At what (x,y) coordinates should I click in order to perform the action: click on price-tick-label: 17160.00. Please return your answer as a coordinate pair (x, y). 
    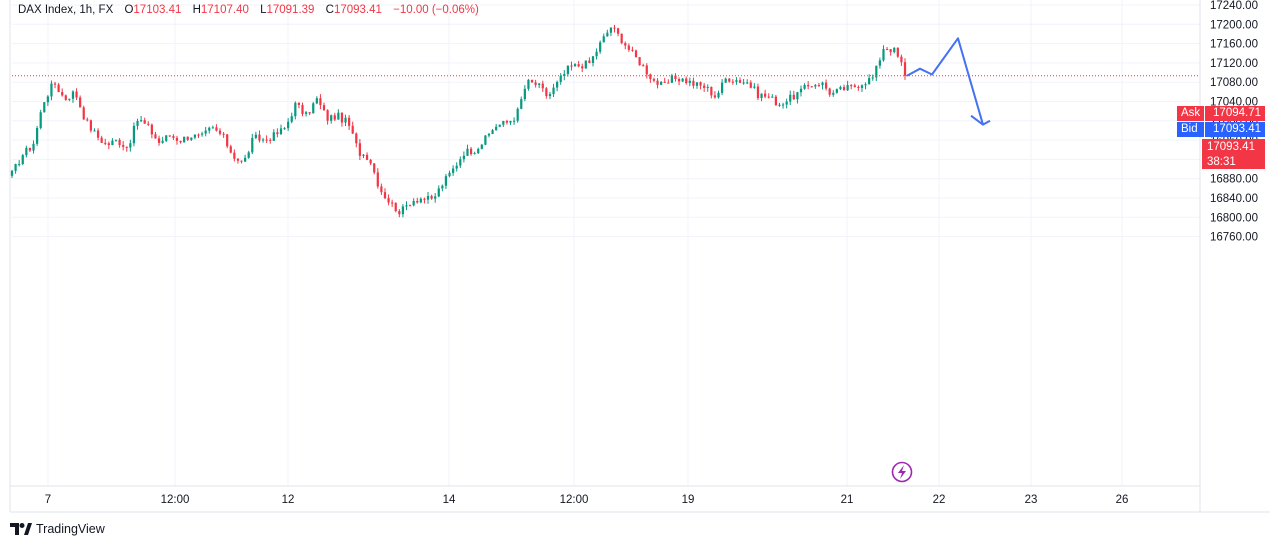
    Looking at the image, I should click on (1234, 45).